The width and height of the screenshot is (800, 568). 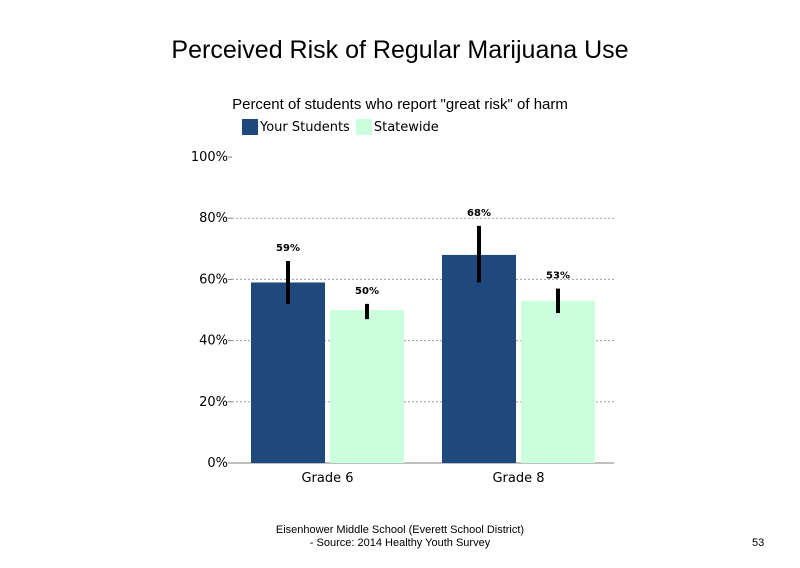 I want to click on data-label: 59%, so click(x=288, y=248).